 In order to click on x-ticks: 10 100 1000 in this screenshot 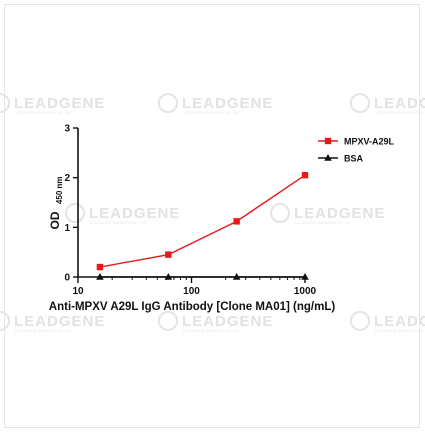, I will do `click(194, 287)`.